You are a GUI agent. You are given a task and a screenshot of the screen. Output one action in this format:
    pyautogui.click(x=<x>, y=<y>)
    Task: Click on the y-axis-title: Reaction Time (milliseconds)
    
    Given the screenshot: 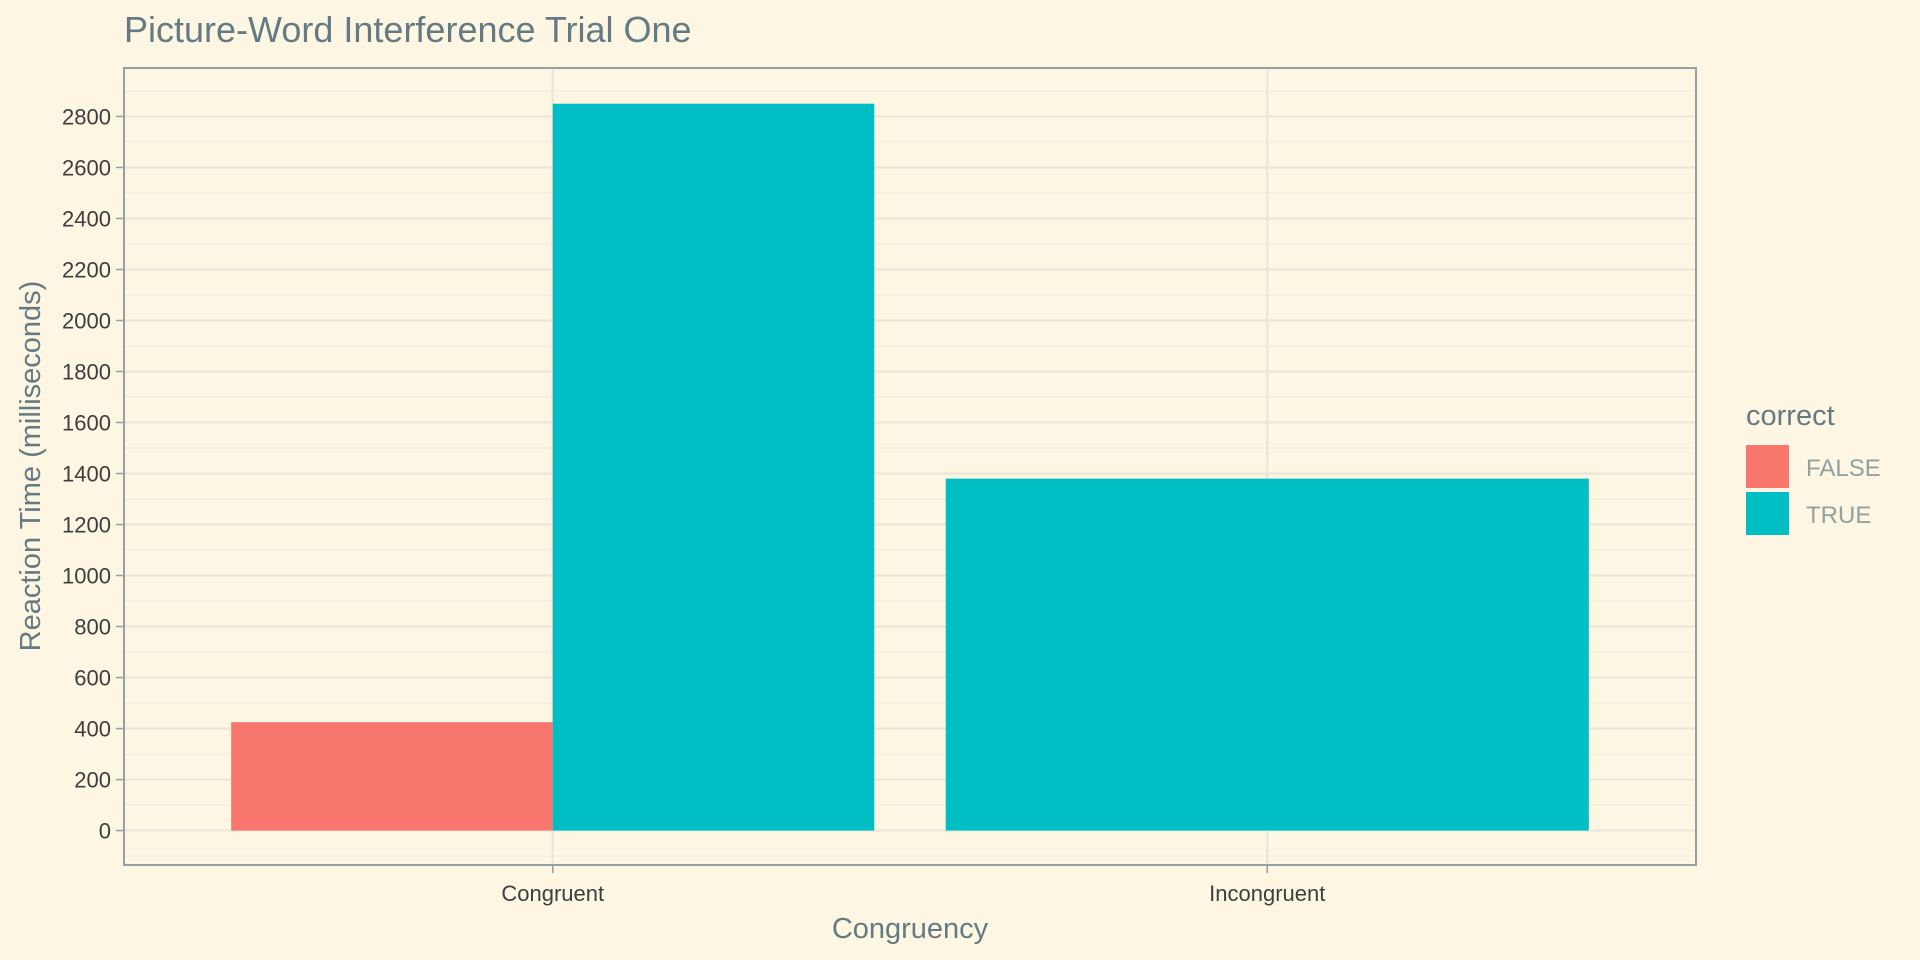 What is the action you would take?
    pyautogui.click(x=31, y=466)
    